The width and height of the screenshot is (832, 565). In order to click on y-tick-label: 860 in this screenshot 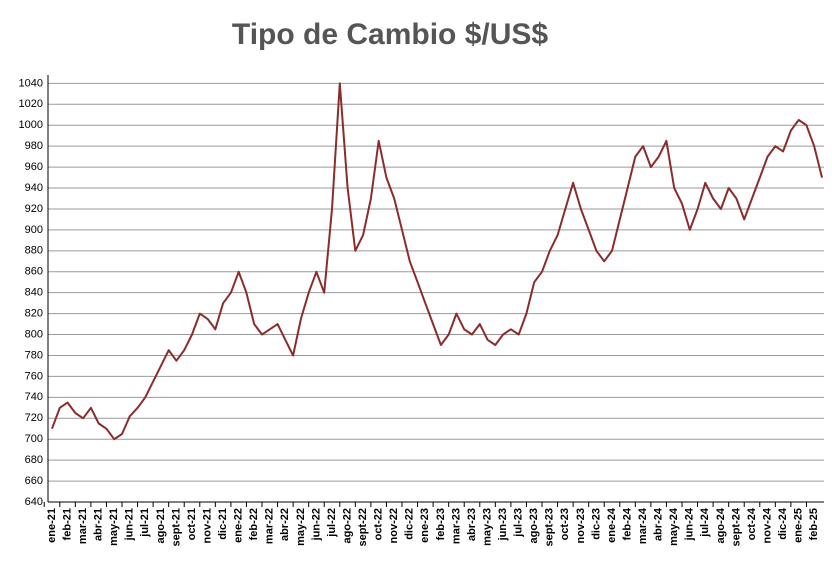, I will do `click(34, 272)`.